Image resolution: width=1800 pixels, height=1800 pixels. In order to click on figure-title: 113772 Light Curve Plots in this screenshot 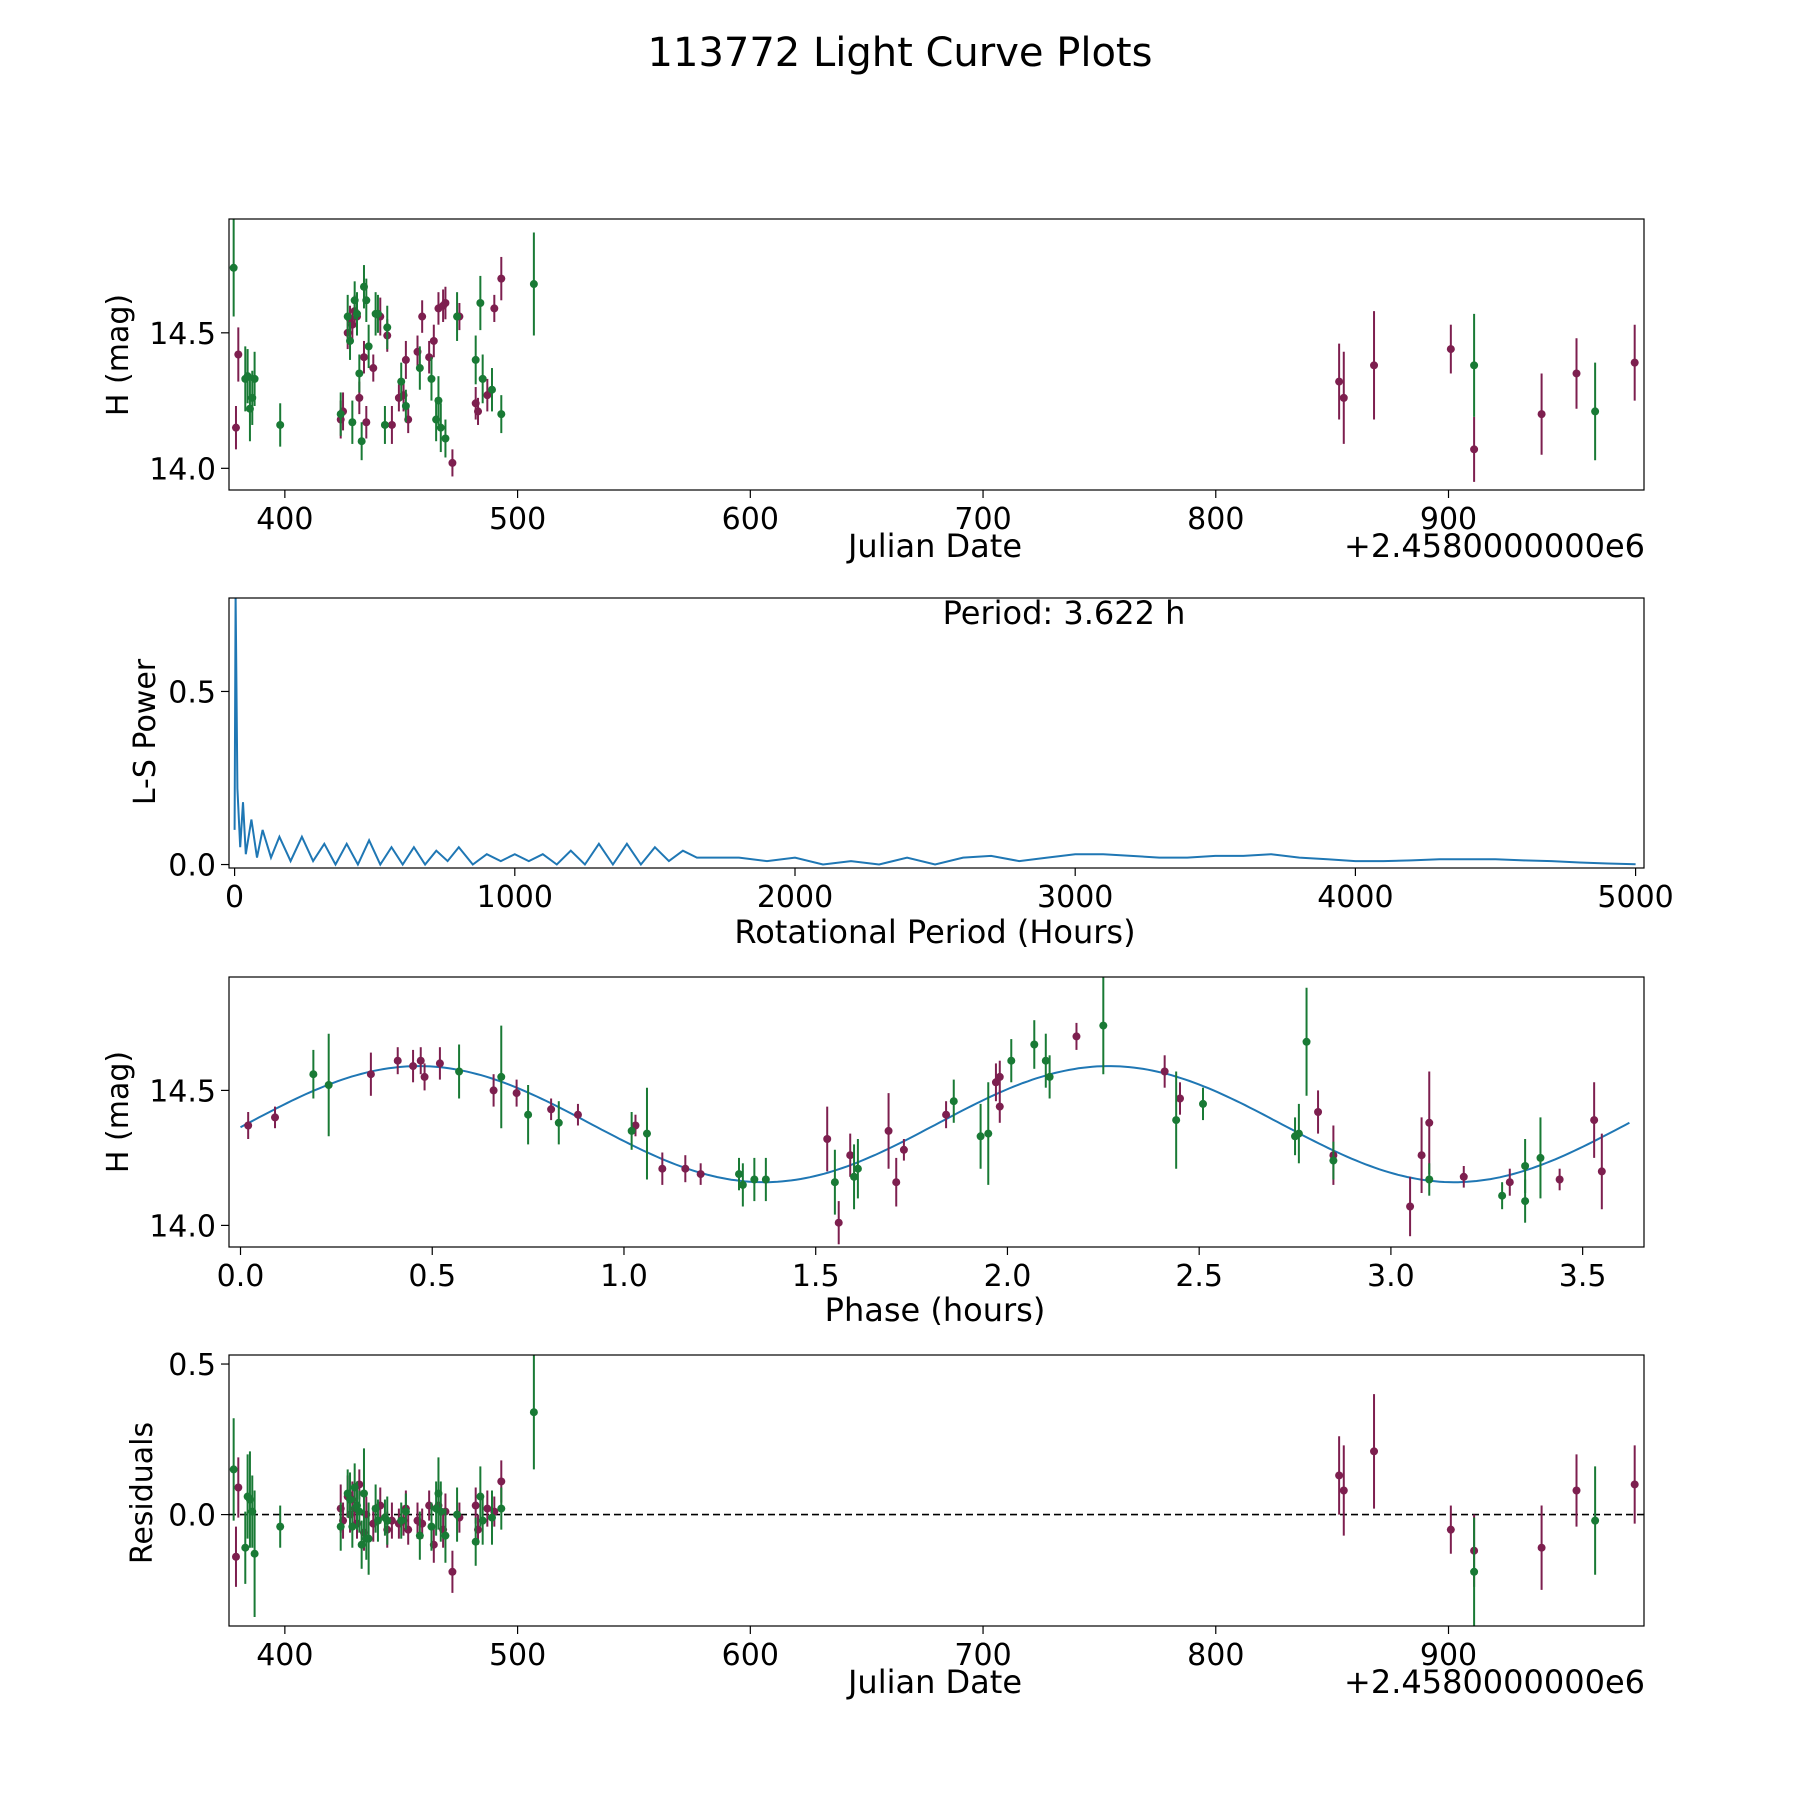, I will do `click(900, 53)`.